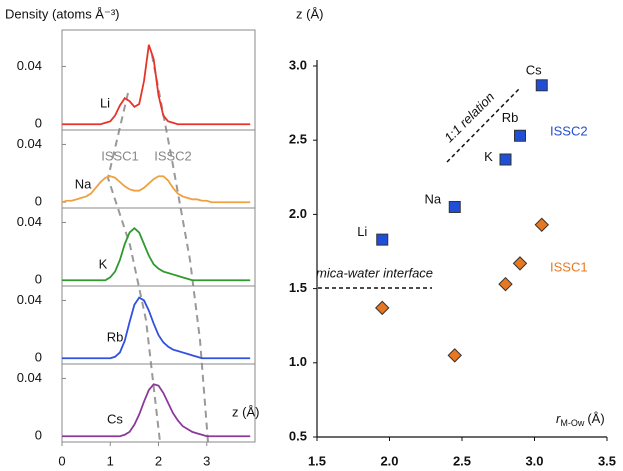 This screenshot has width=623, height=471. What do you see at coordinates (389, 460) in the screenshot?
I see `x-tick-label: 2.0` at bounding box center [389, 460].